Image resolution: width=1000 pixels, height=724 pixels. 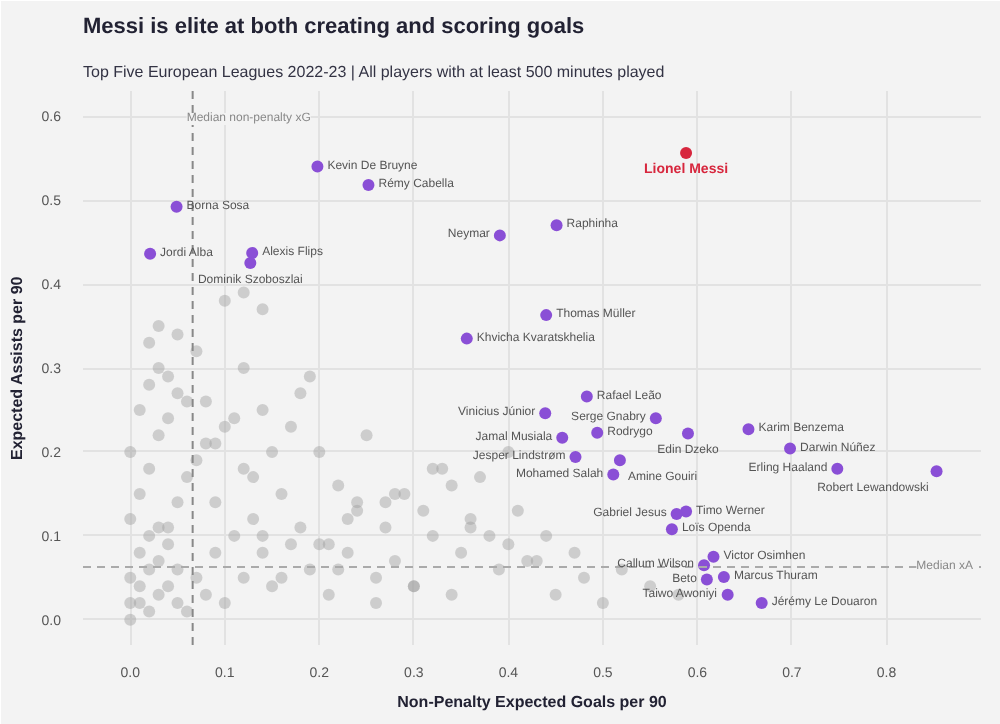 I want to click on chart-title: Messi is elite at both creating and scoring goals, so click(x=334, y=27).